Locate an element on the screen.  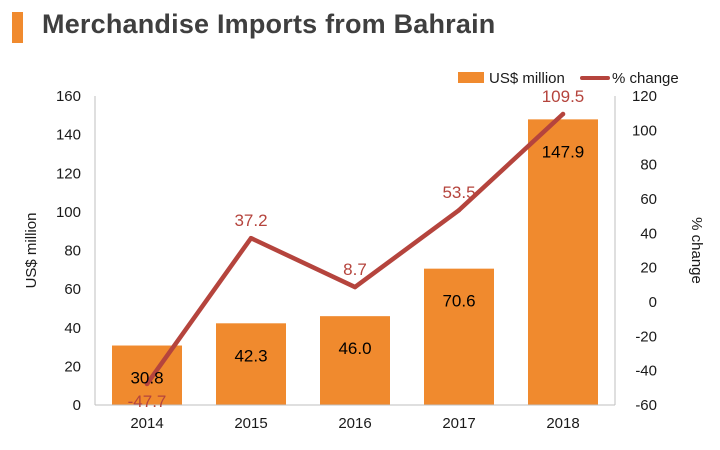
line-value-label-2014: -47.7 is located at coordinates (147, 401).